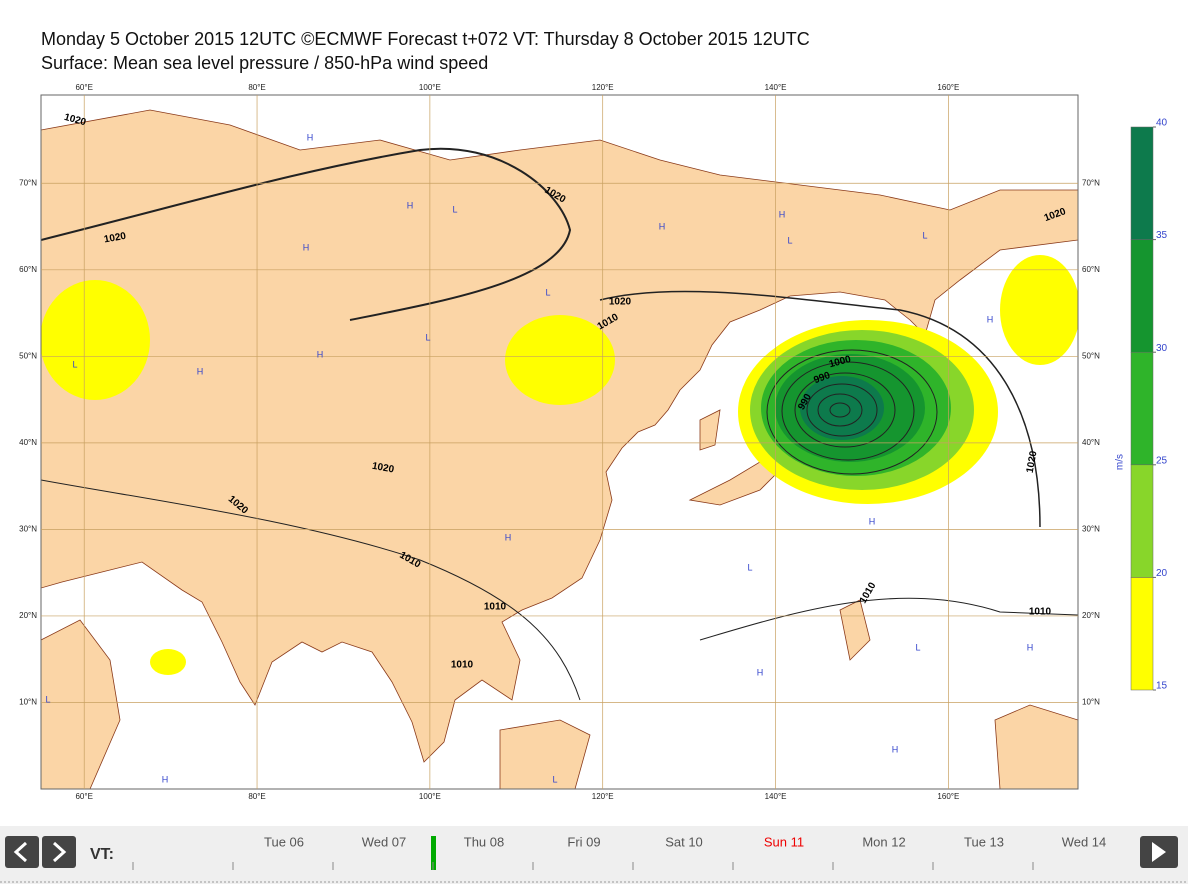  Describe the element at coordinates (594, 855) in the screenshot. I see `timeline-bar` at that location.